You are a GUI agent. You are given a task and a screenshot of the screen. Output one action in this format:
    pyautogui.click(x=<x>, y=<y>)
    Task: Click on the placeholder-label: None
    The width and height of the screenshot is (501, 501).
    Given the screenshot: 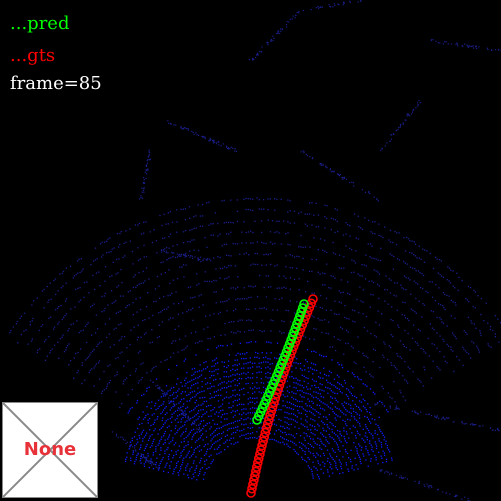 What is the action you would take?
    pyautogui.click(x=50, y=449)
    